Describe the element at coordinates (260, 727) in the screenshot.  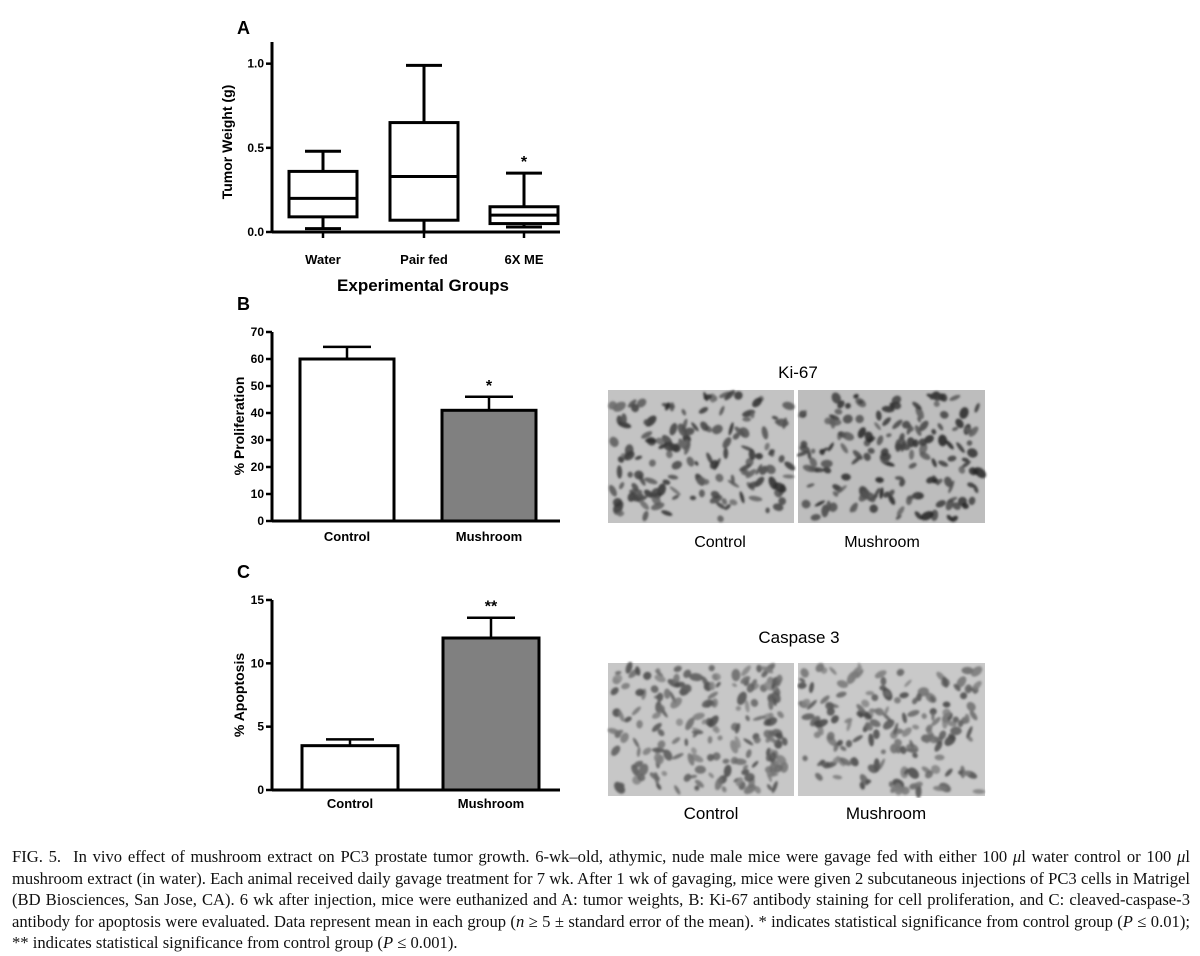
I see `c-y-tick-label: 5` at that location.